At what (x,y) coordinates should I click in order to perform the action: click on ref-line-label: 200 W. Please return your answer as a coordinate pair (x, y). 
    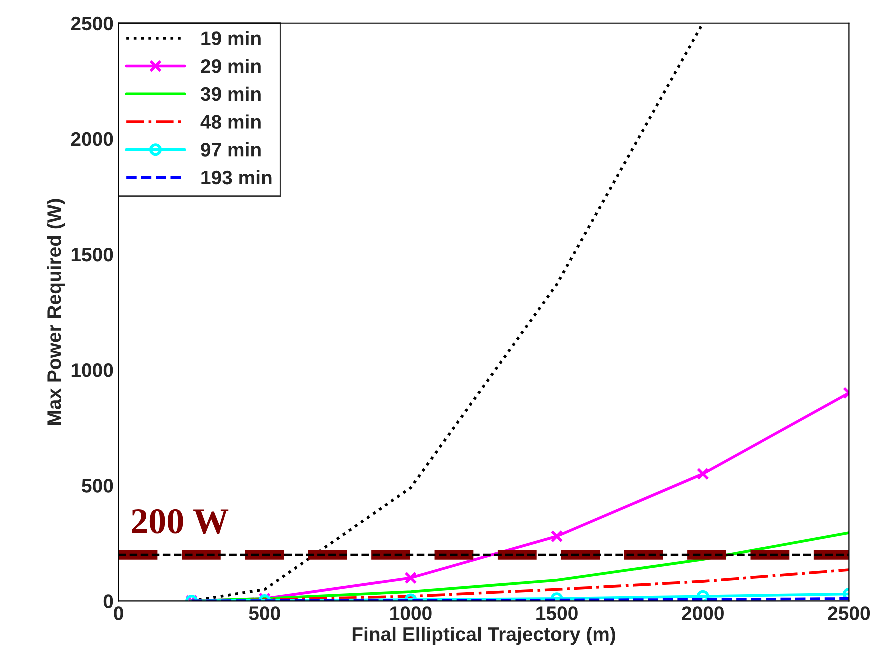
    Looking at the image, I should click on (180, 521).